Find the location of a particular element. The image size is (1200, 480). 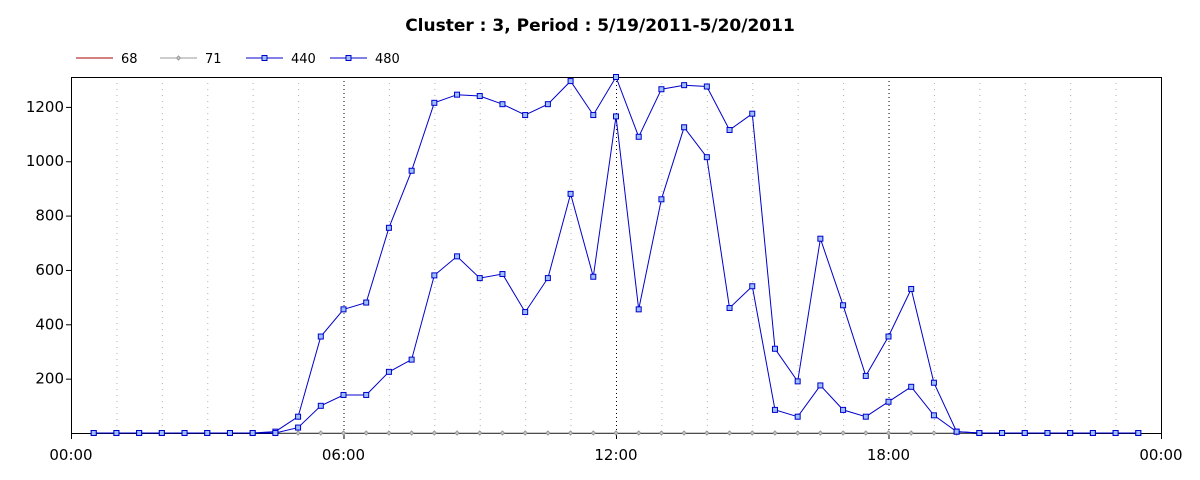

legend-item-480-label: 480 is located at coordinates (387, 59).